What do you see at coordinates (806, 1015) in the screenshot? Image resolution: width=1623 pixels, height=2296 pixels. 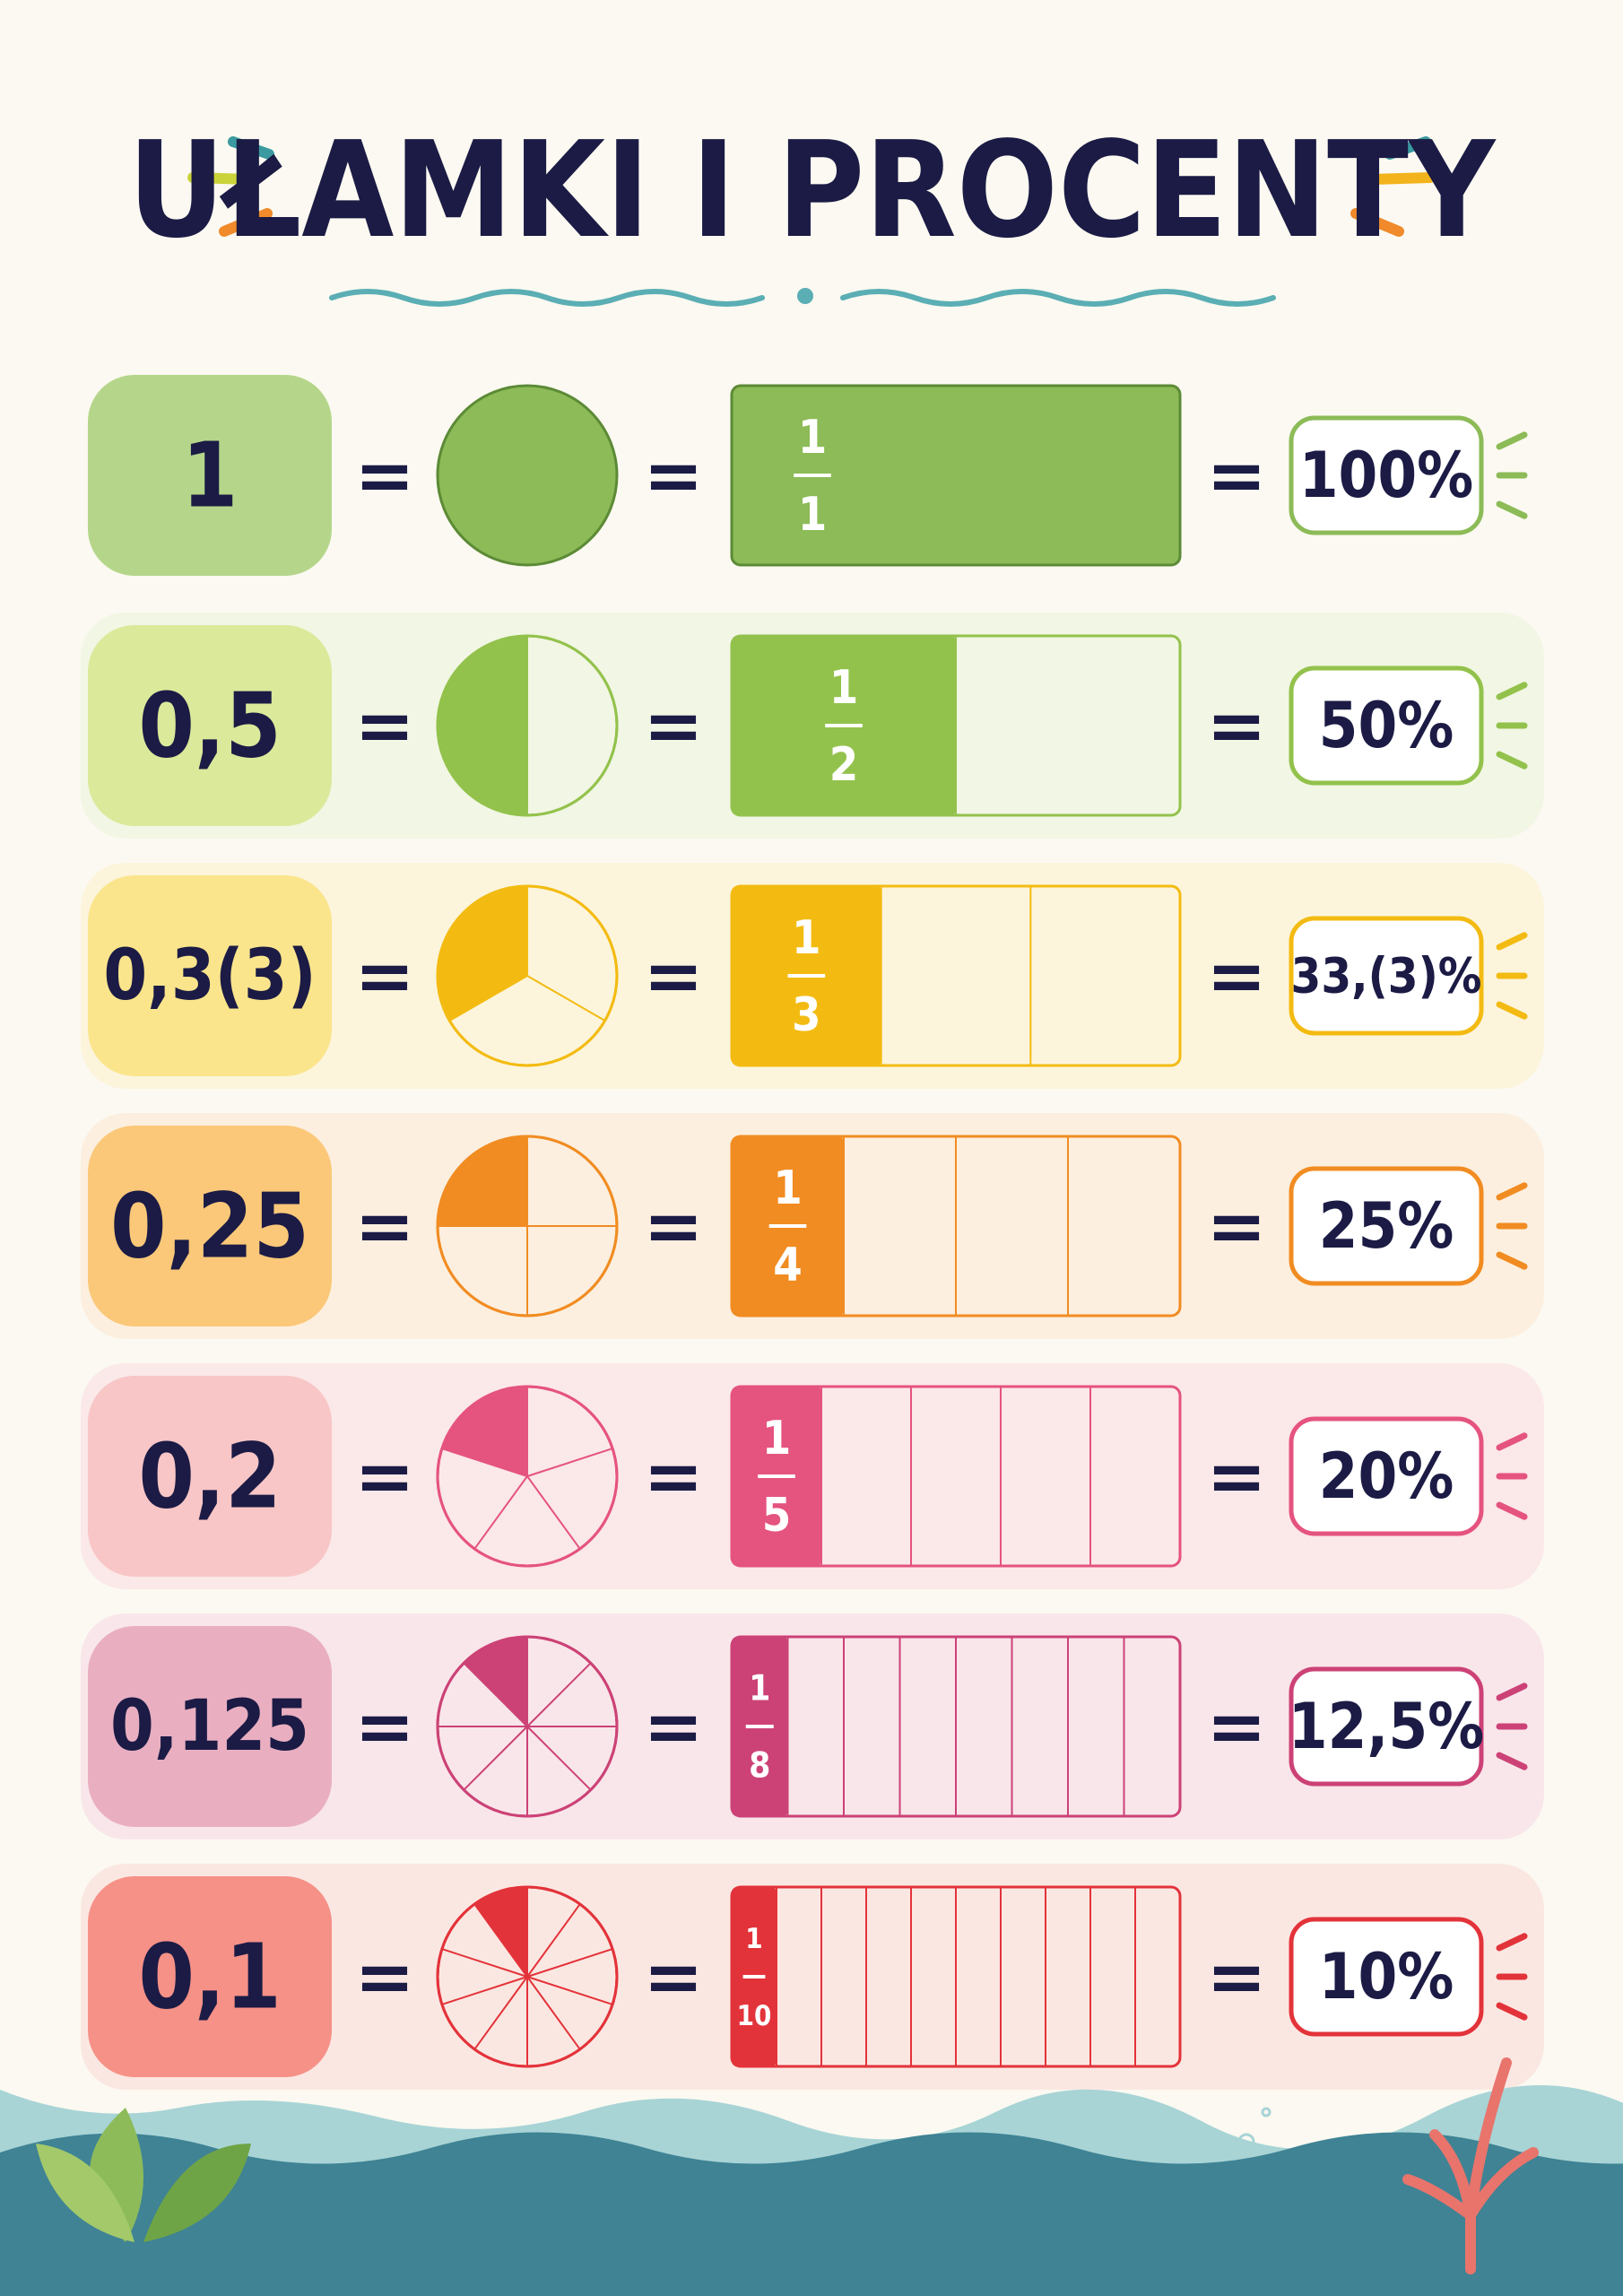 I see `denominator: 3` at bounding box center [806, 1015].